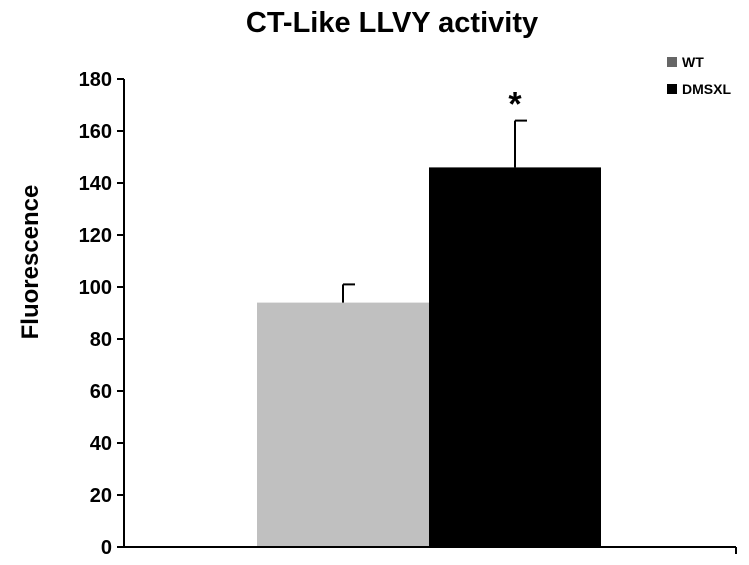  I want to click on y-axis-label: Fluorescence, so click(30, 262).